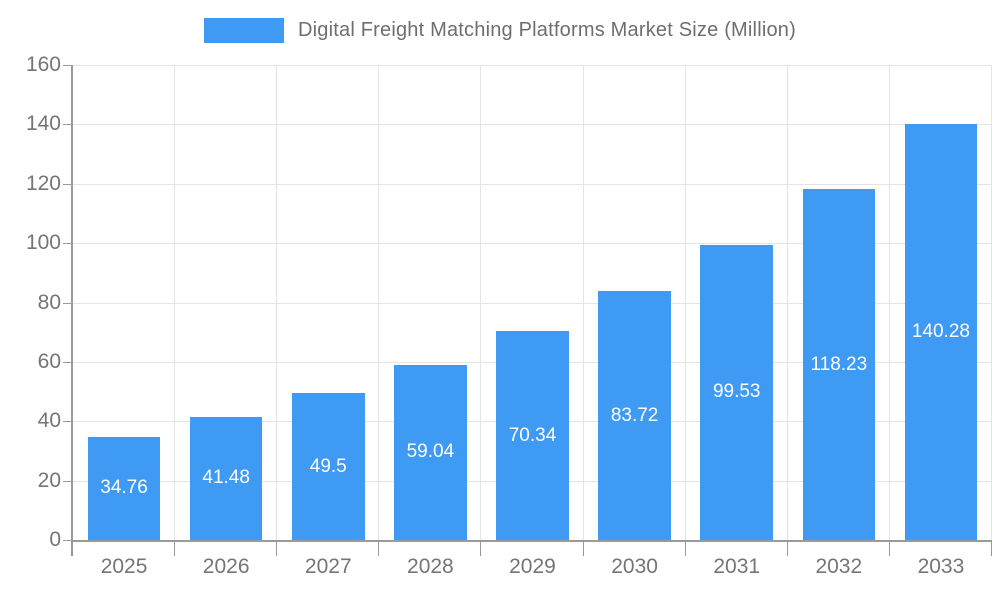 This screenshot has width=1000, height=600. I want to click on bar-value-label: 118.23, so click(839, 364).